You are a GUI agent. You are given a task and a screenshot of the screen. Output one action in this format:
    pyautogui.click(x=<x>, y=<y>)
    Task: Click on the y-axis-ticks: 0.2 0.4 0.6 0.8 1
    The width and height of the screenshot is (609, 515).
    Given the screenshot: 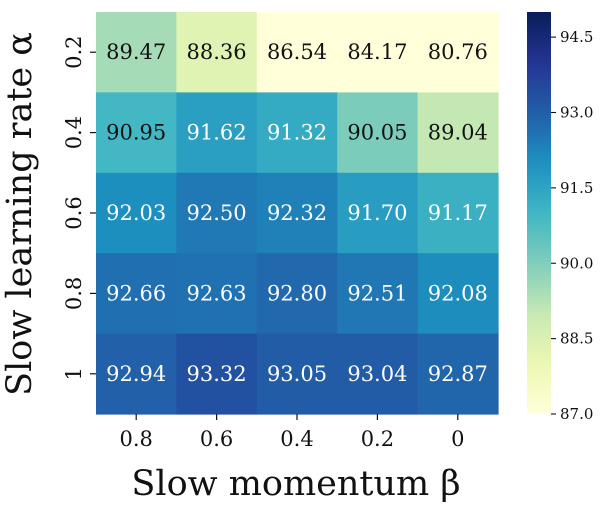 What is the action you would take?
    pyautogui.click(x=79, y=207)
    